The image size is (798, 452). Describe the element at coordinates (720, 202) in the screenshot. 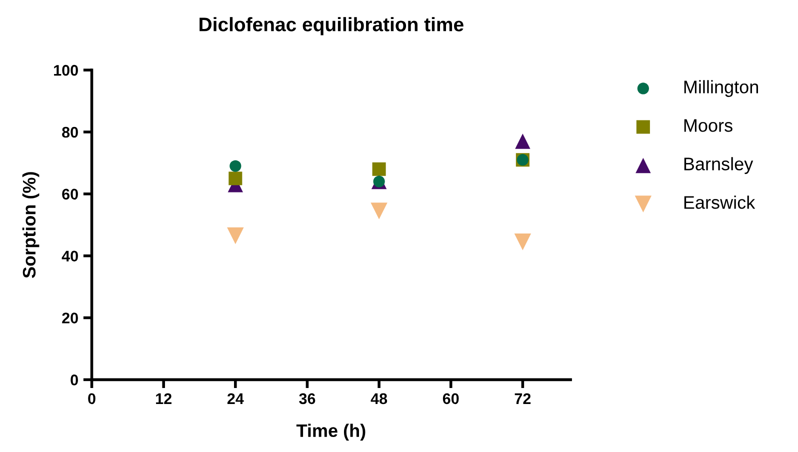

I see `legend-label: Earswick` at that location.